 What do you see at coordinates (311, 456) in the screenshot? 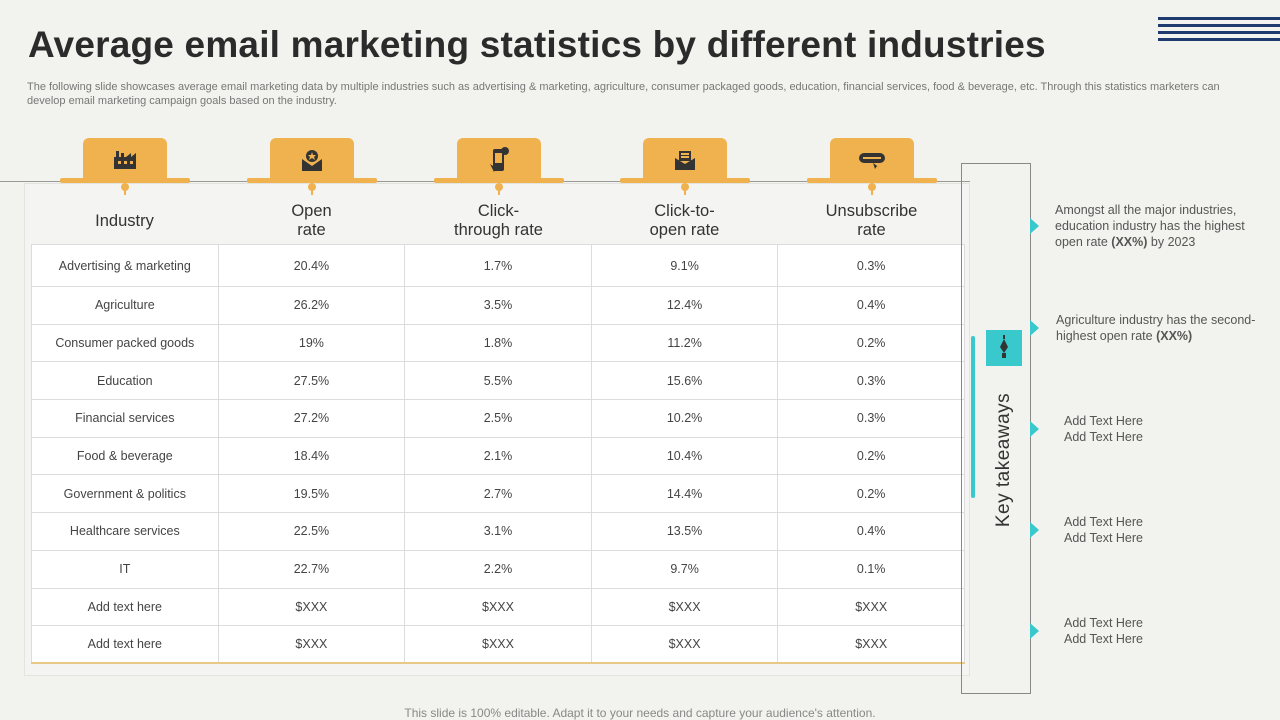
I see `value-cell: 18.4%` at bounding box center [311, 456].